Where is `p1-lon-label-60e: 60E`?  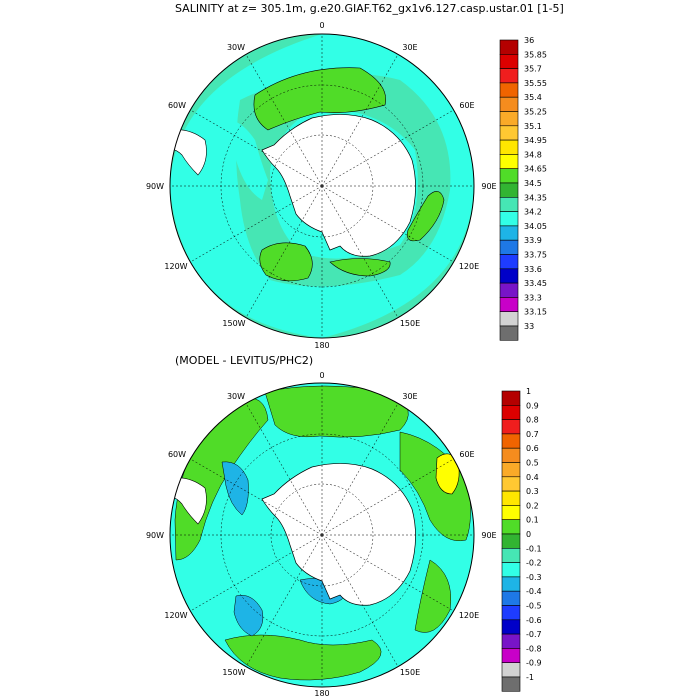
p1-lon-label-60e: 60E is located at coordinates (466, 105).